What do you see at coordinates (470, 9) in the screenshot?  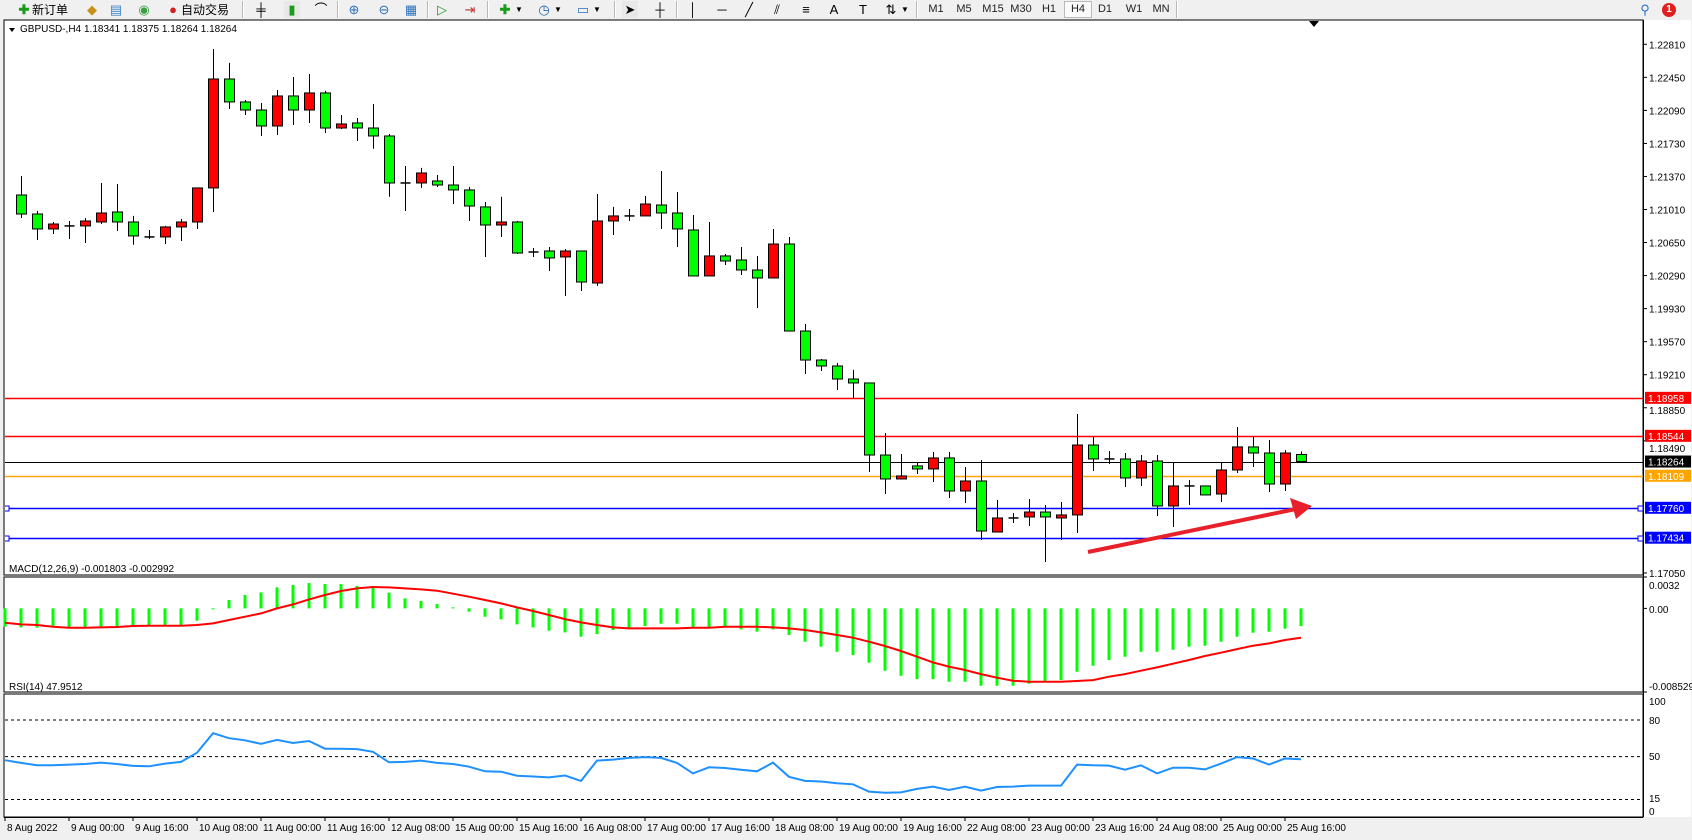 I see `chart-shift-button: ⇥` at bounding box center [470, 9].